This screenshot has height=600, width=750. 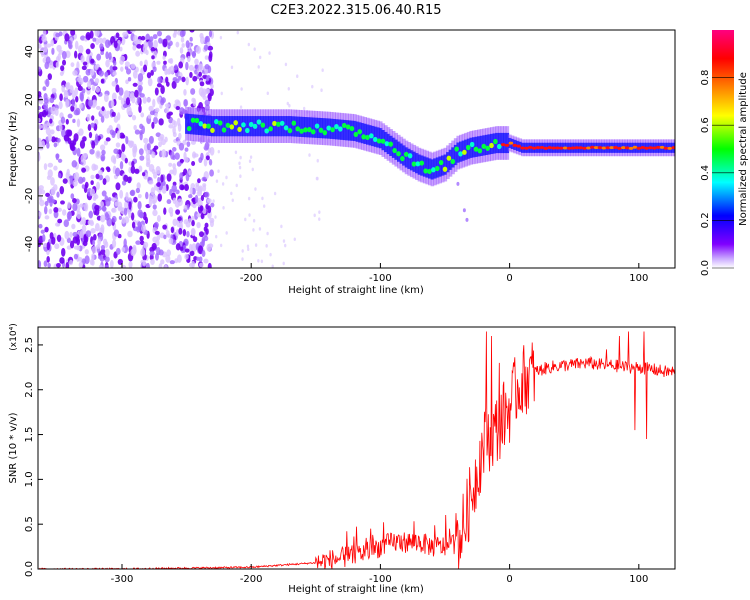 What do you see at coordinates (33, 148) in the screenshot?
I see `spectrogram-y-ticks: -40 -20 0 20 40` at bounding box center [33, 148].